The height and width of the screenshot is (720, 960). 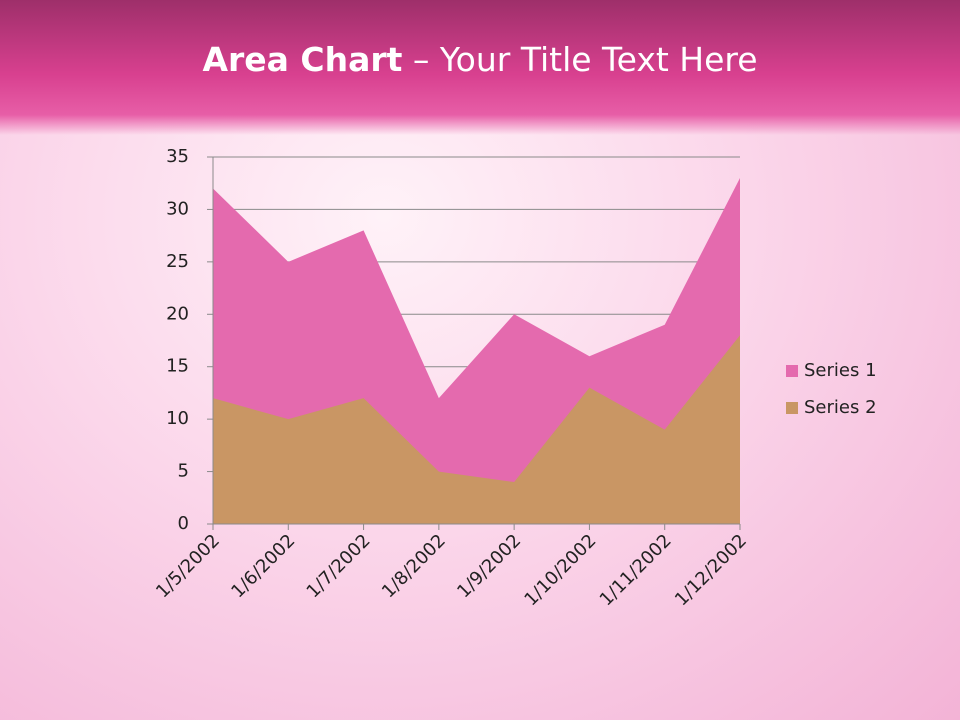 What do you see at coordinates (183, 523) in the screenshot?
I see `y-tick-label: 0` at bounding box center [183, 523].